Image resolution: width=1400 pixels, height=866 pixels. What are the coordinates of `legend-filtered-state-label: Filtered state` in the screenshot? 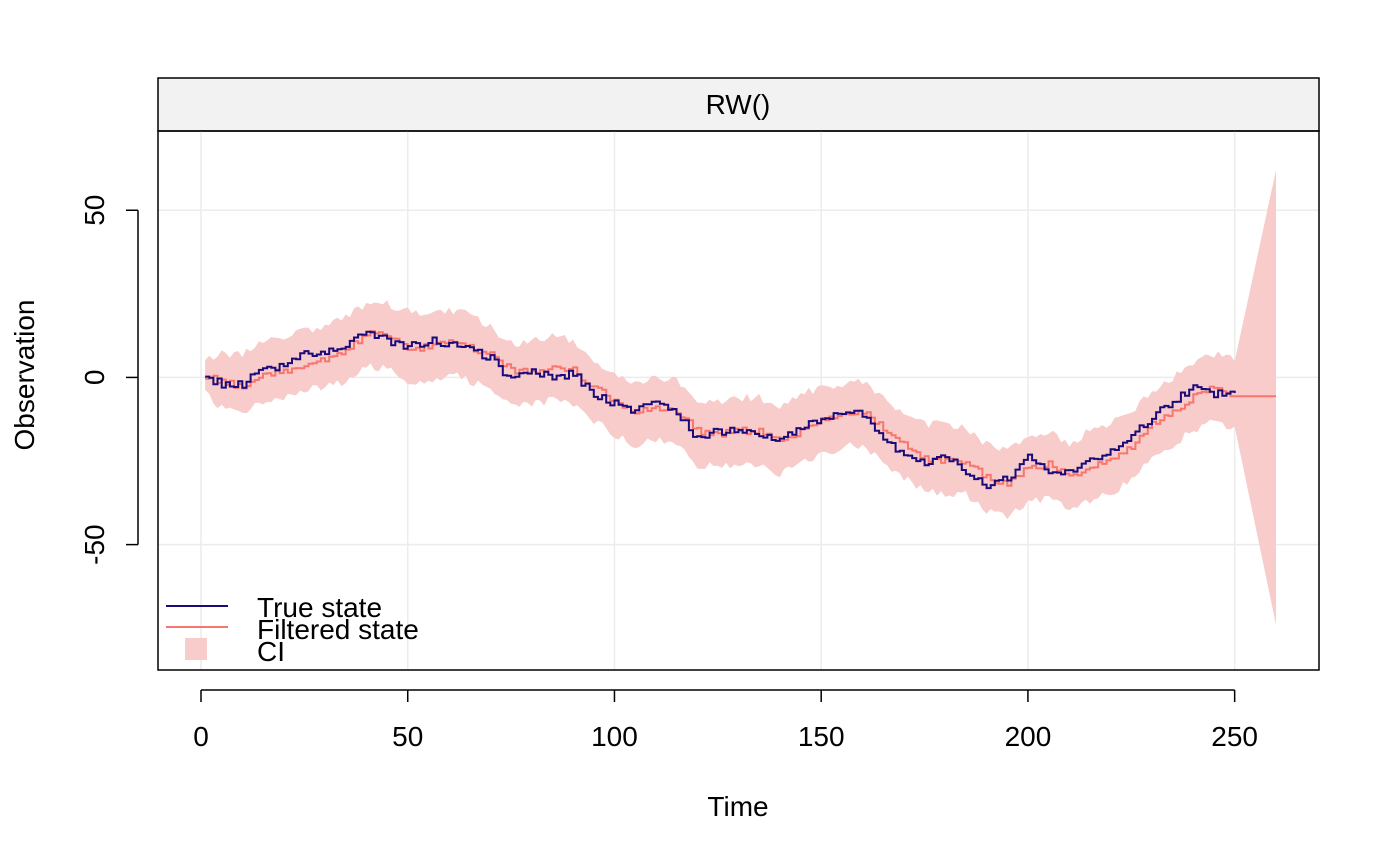 It's located at (338, 629).